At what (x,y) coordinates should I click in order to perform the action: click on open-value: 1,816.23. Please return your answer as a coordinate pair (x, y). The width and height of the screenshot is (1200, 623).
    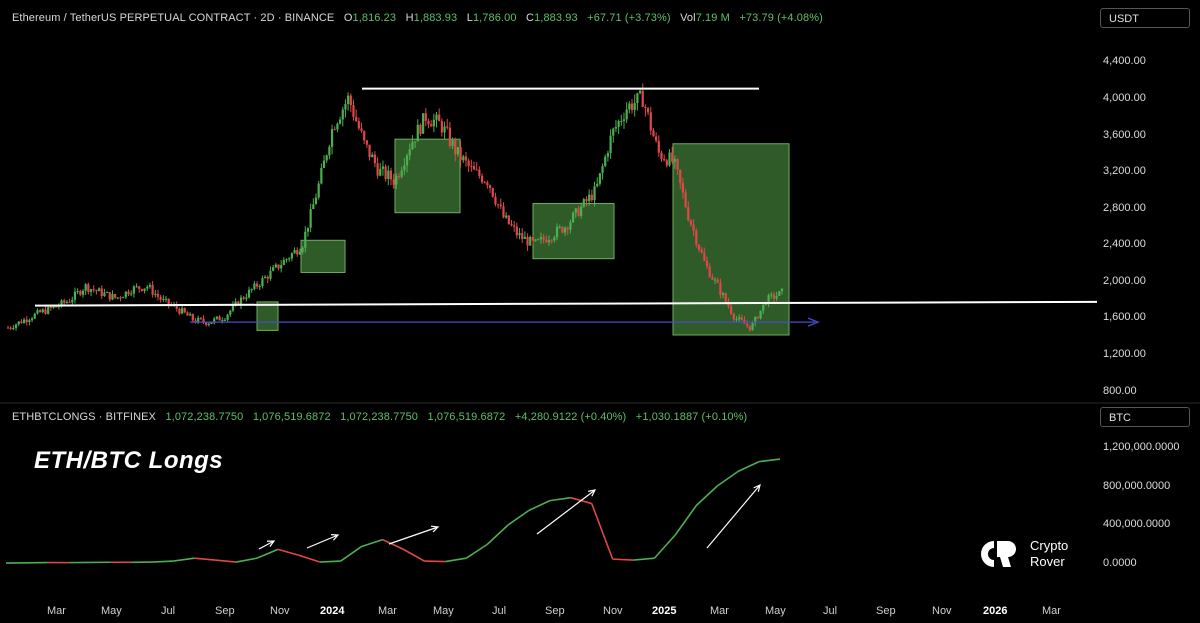
    Looking at the image, I should click on (374, 18).